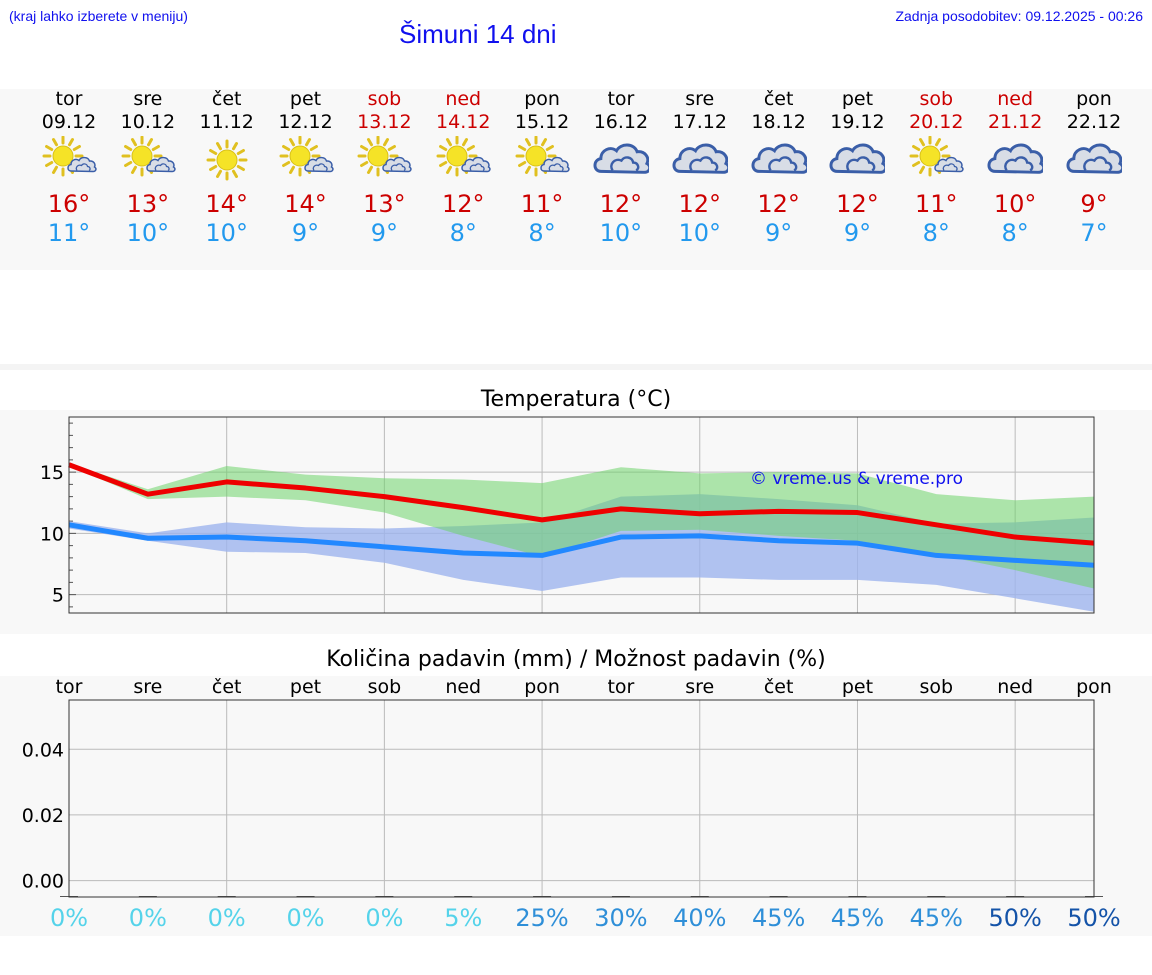 Image resolution: width=1152 pixels, height=975 pixels. Describe the element at coordinates (936, 122) in the screenshot. I see `day-date: 20.12` at that location.